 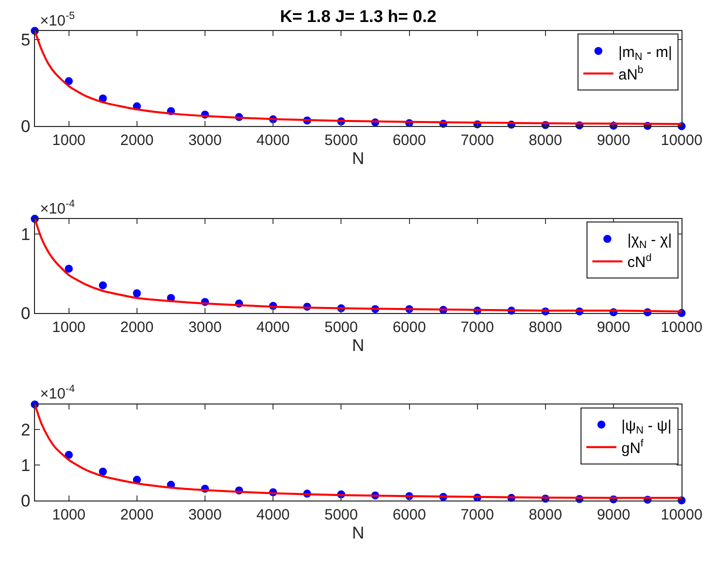 I want to click on y-tick-label: 2, so click(x=25, y=430).